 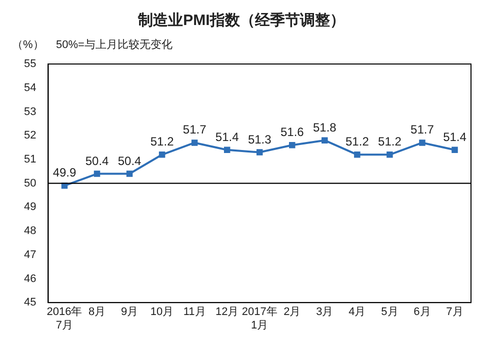 What do you see at coordinates (241, 21) in the screenshot?
I see `chart-title: 制造业PMI指数（经季节调整）` at bounding box center [241, 21].